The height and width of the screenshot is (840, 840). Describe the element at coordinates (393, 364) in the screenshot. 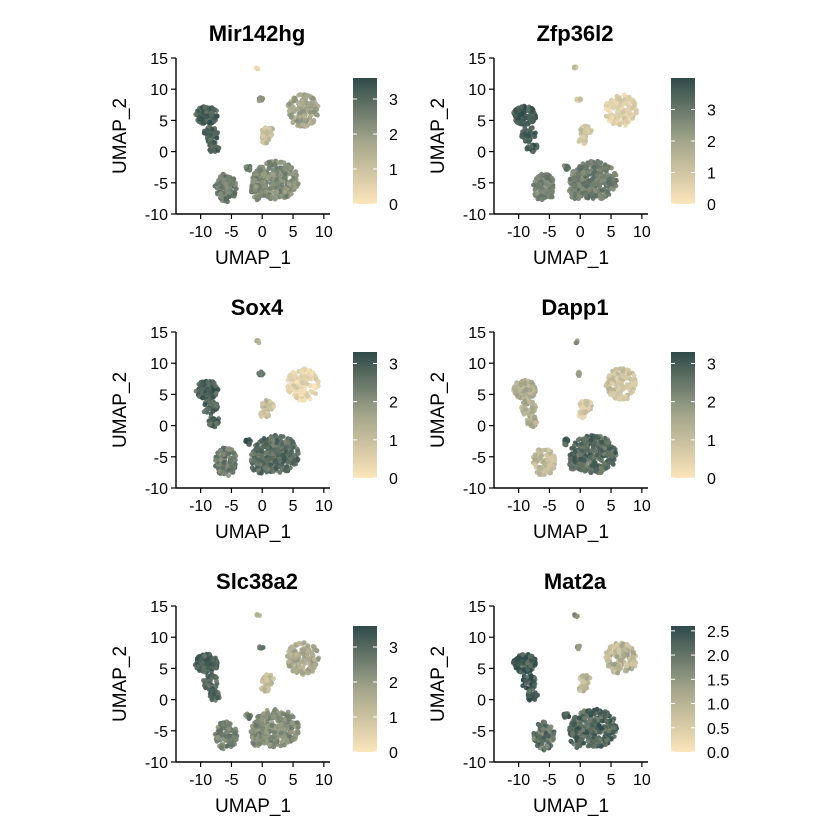

I see `colorbar-tick-label: 3` at that location.